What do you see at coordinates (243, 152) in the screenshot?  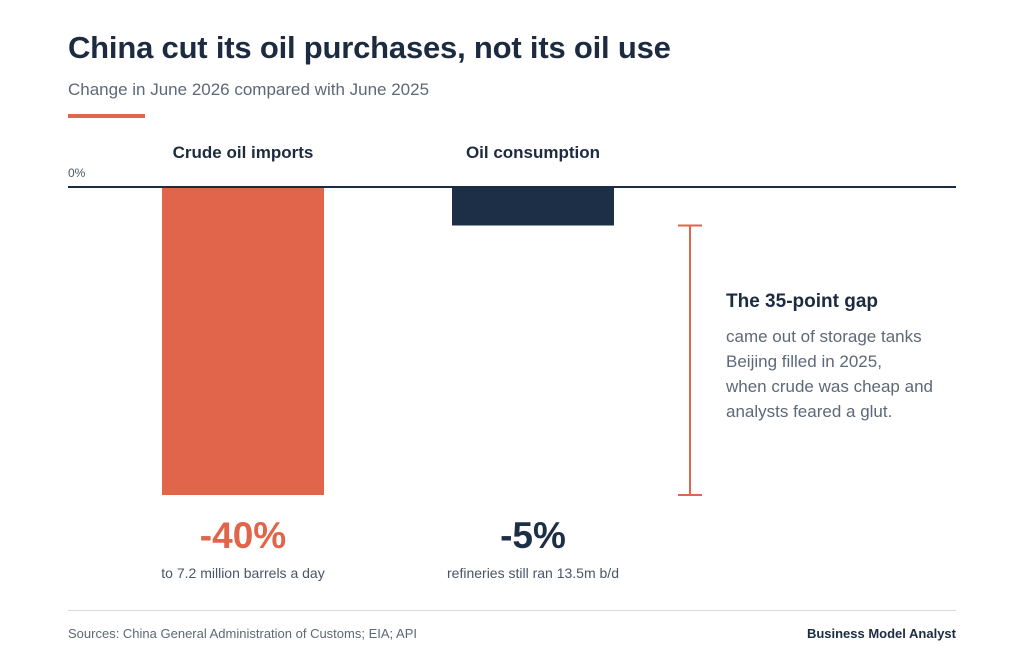 I see `category-label-0: Crude oil imports` at bounding box center [243, 152].